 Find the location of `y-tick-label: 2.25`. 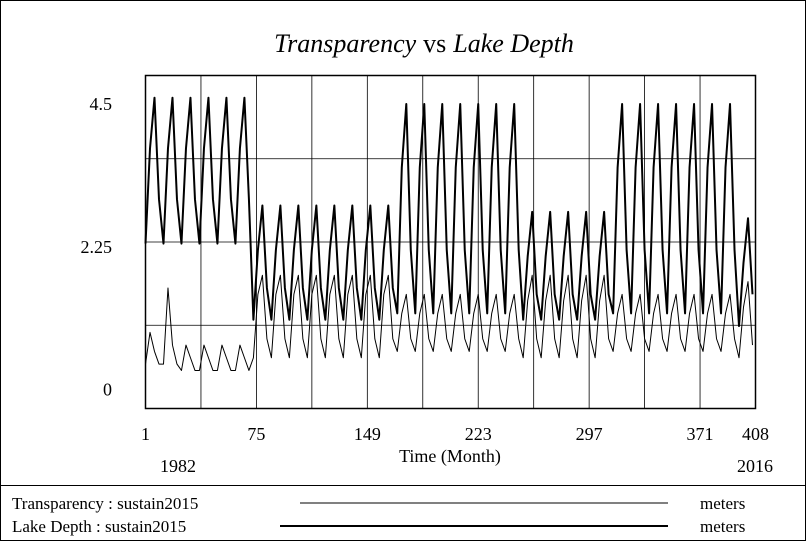

y-tick-label: 2.25 is located at coordinates (97, 247).